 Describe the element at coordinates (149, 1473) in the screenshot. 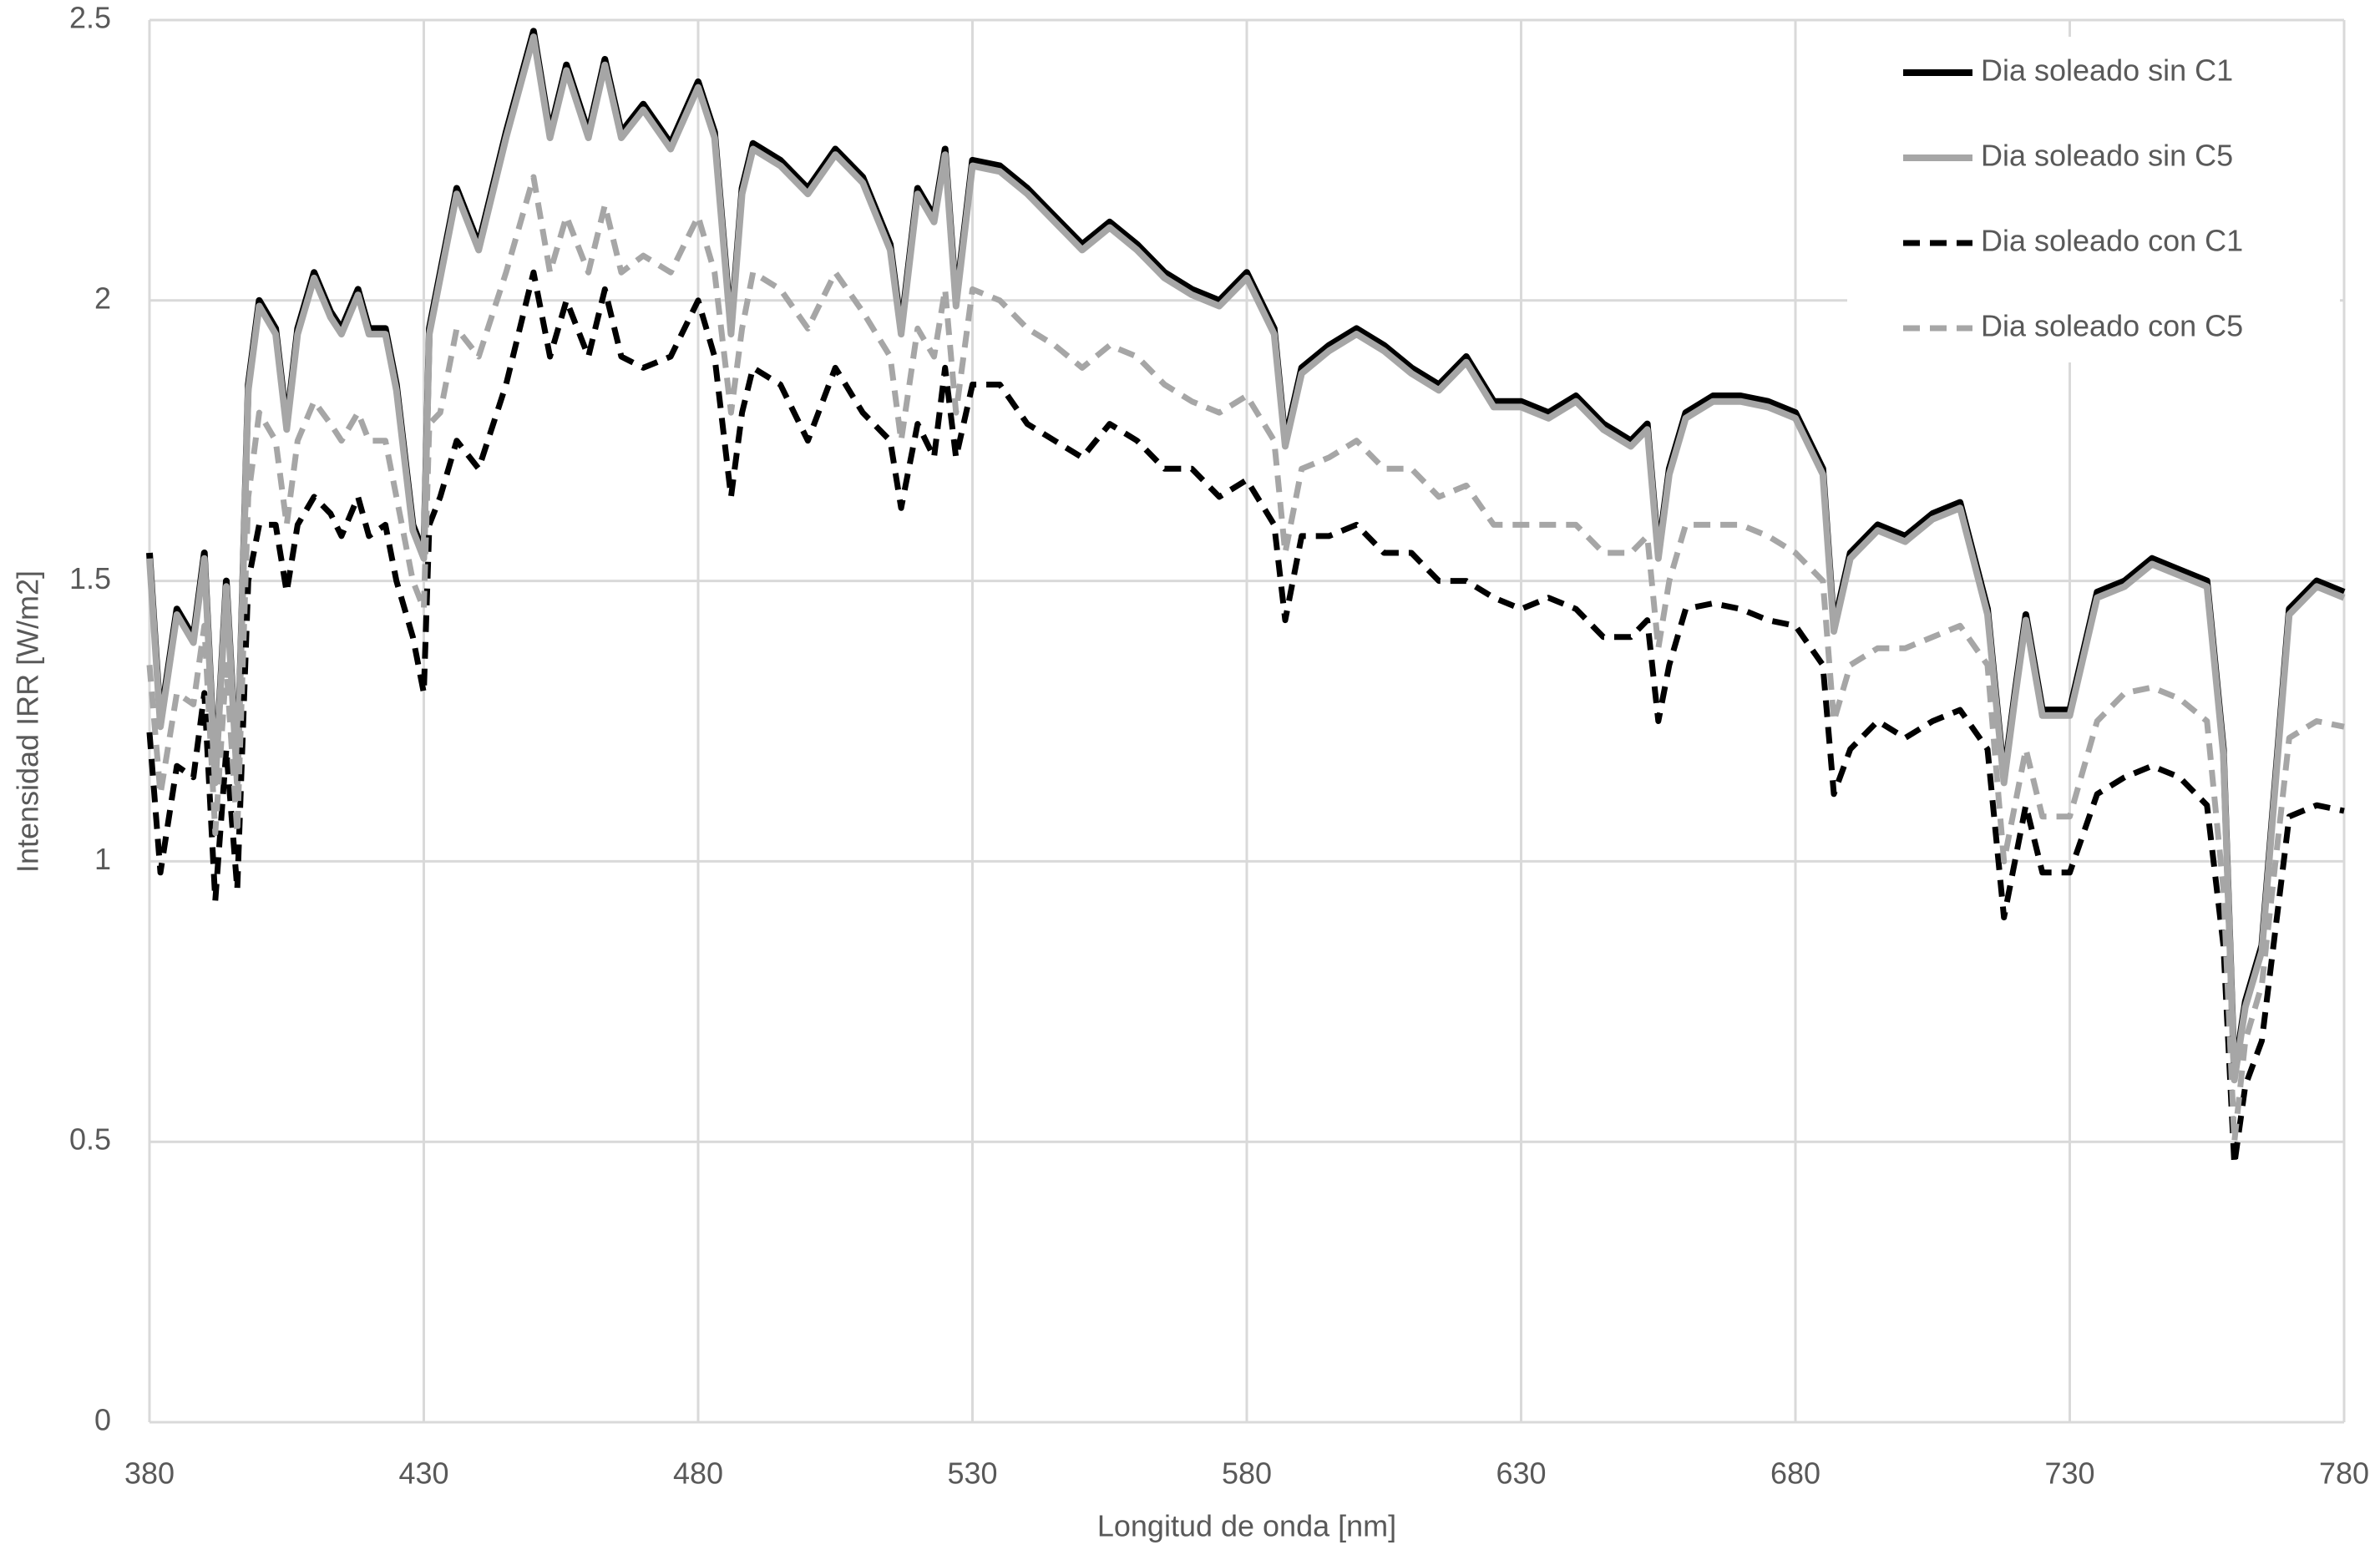

I see `x-tick-label: 380` at that location.